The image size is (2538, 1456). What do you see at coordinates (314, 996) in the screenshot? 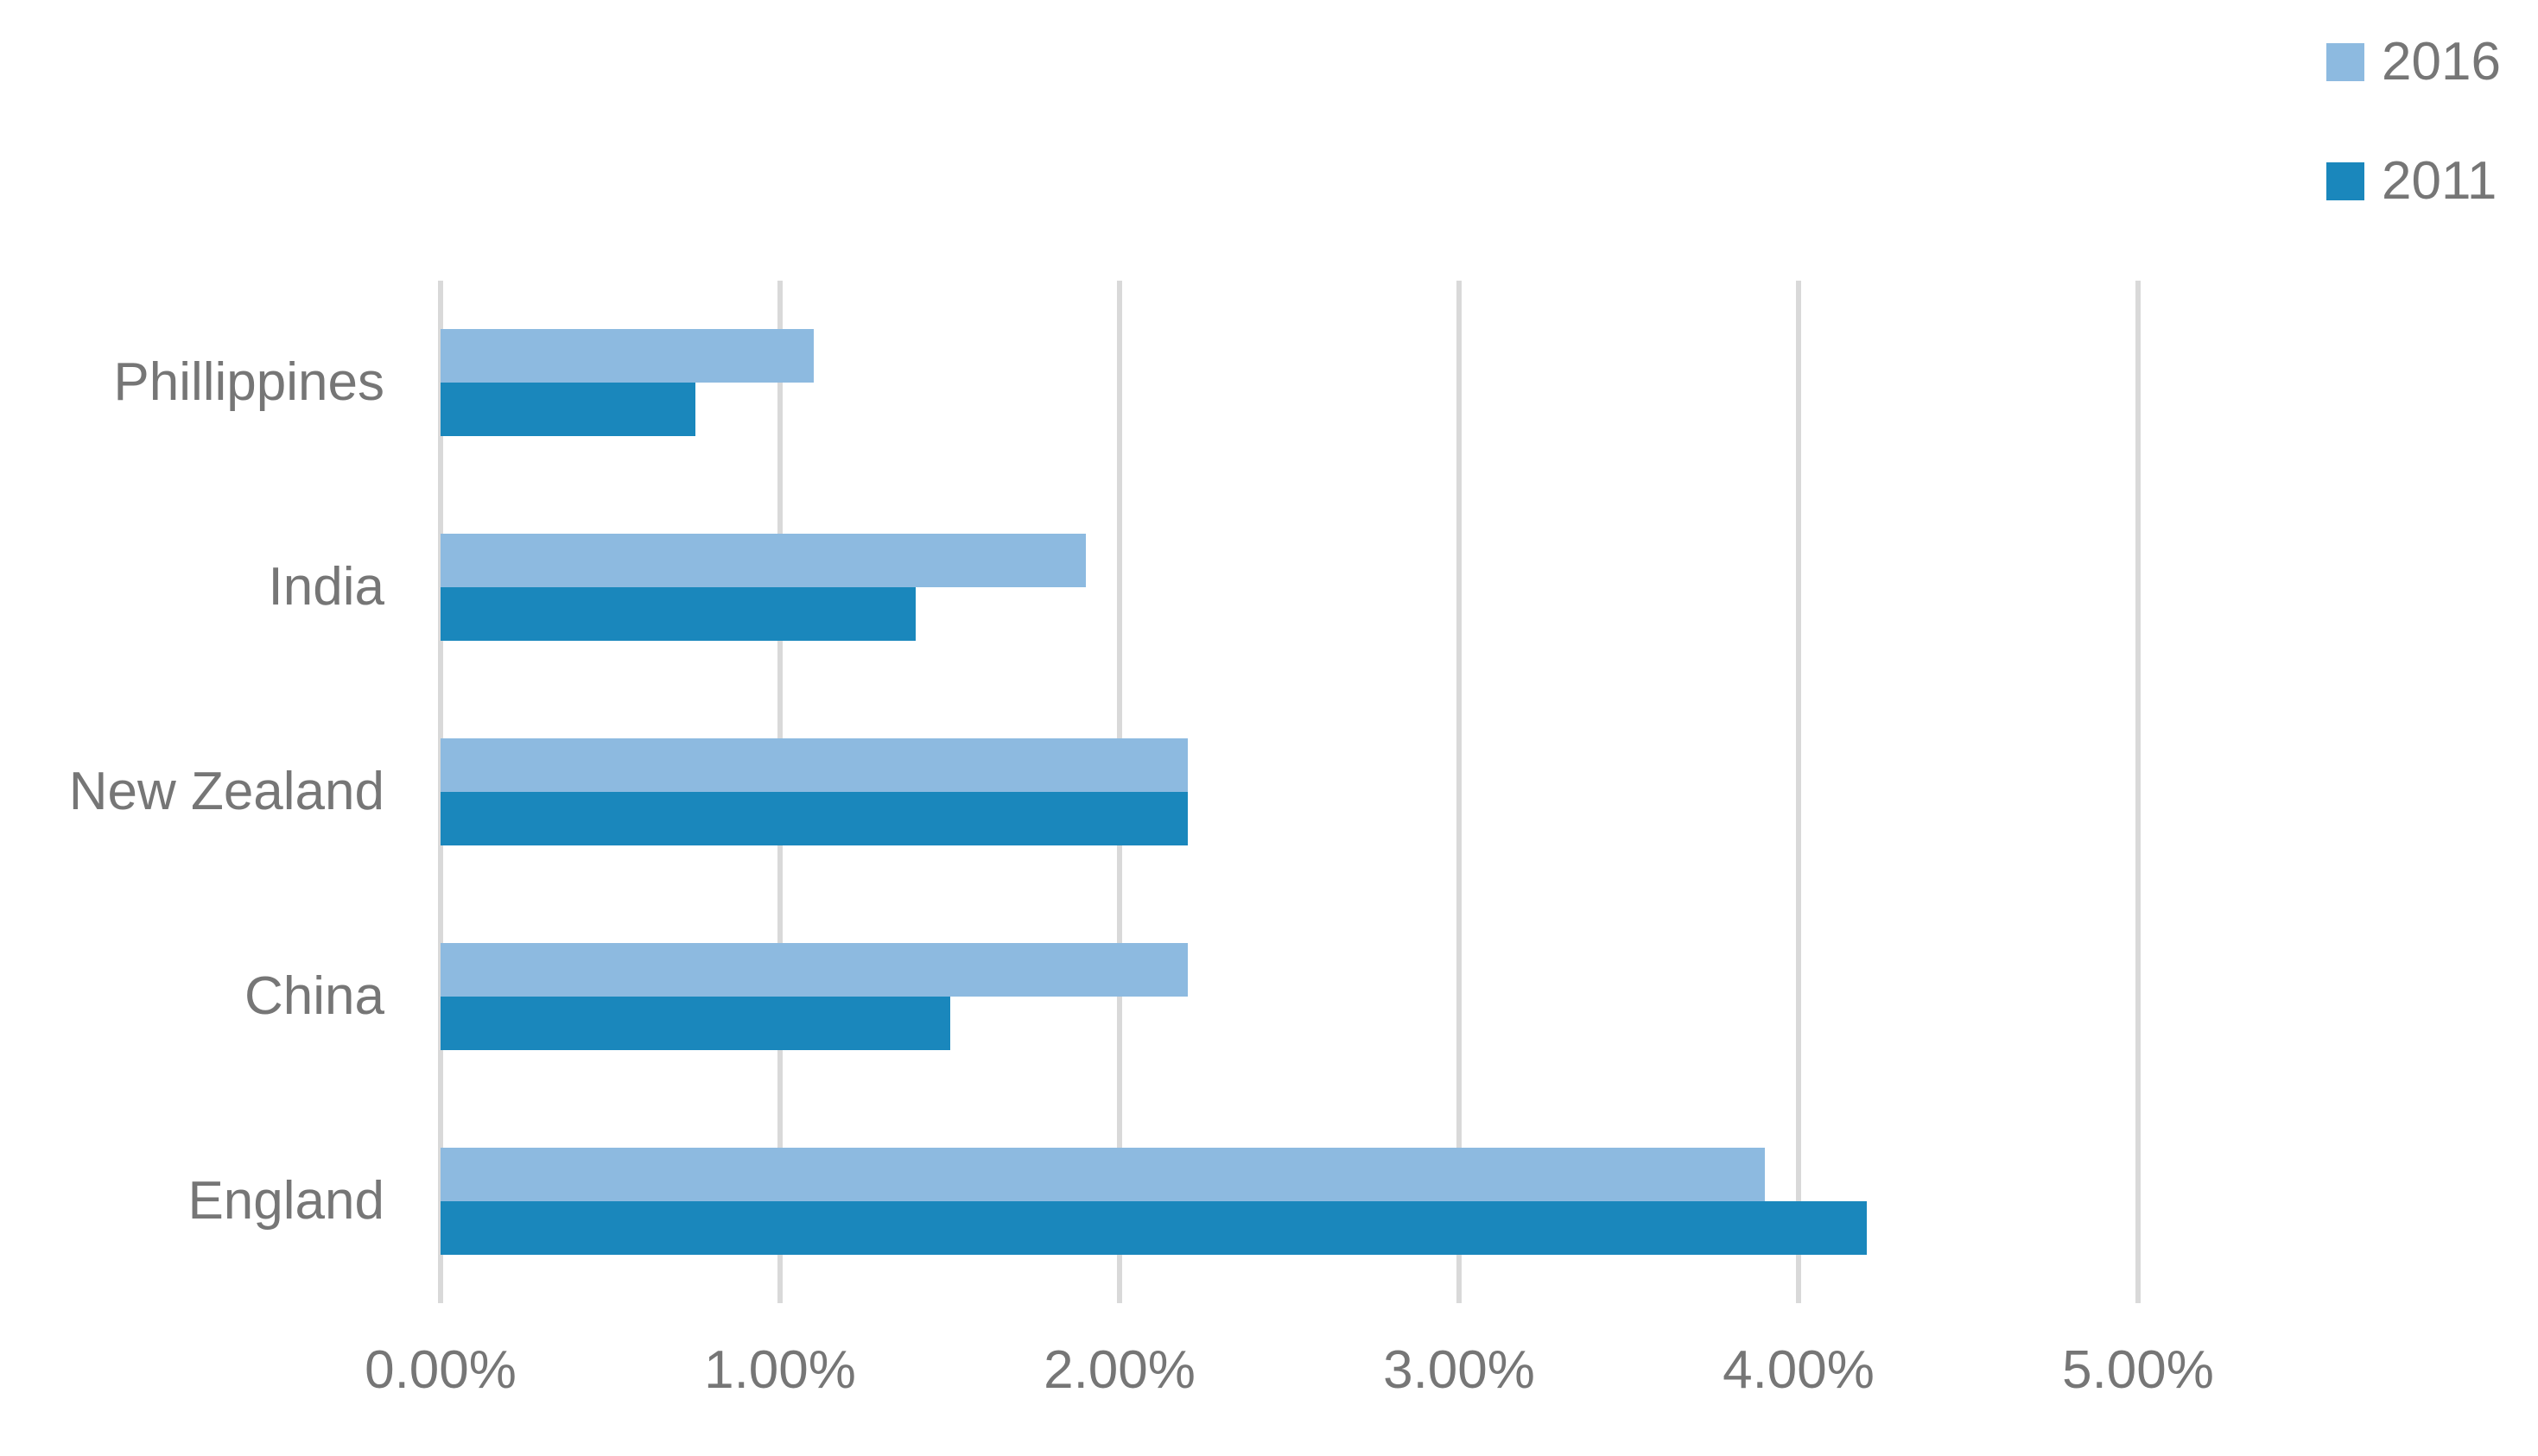
I see `category-label-china: China` at bounding box center [314, 996].